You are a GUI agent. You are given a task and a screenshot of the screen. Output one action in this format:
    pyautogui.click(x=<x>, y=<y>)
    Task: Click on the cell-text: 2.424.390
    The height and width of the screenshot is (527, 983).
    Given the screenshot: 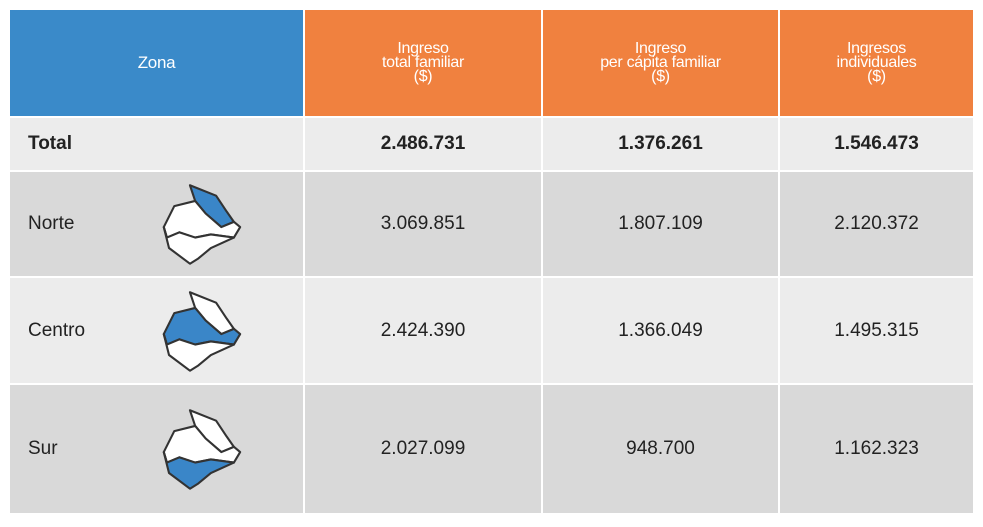 What is the action you would take?
    pyautogui.click(x=423, y=330)
    